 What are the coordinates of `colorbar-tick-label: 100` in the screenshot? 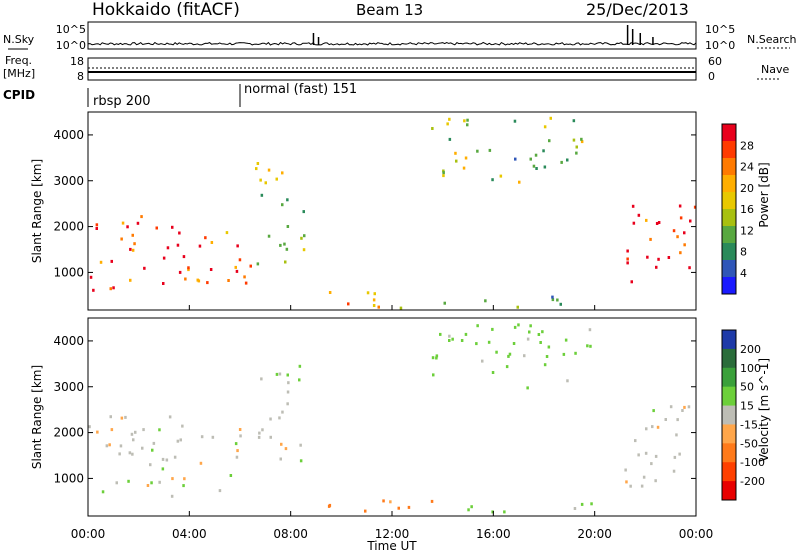 It's located at (750, 368).